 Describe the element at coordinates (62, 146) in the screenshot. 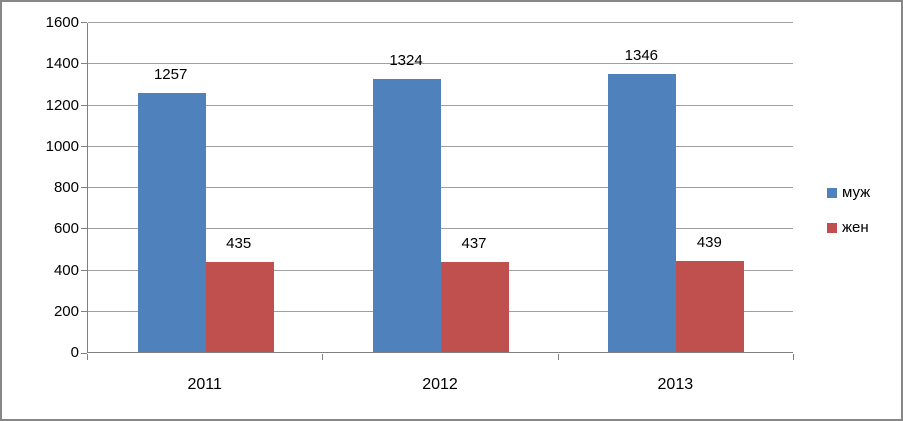

I see `y-axis-tick-label: 1000` at that location.